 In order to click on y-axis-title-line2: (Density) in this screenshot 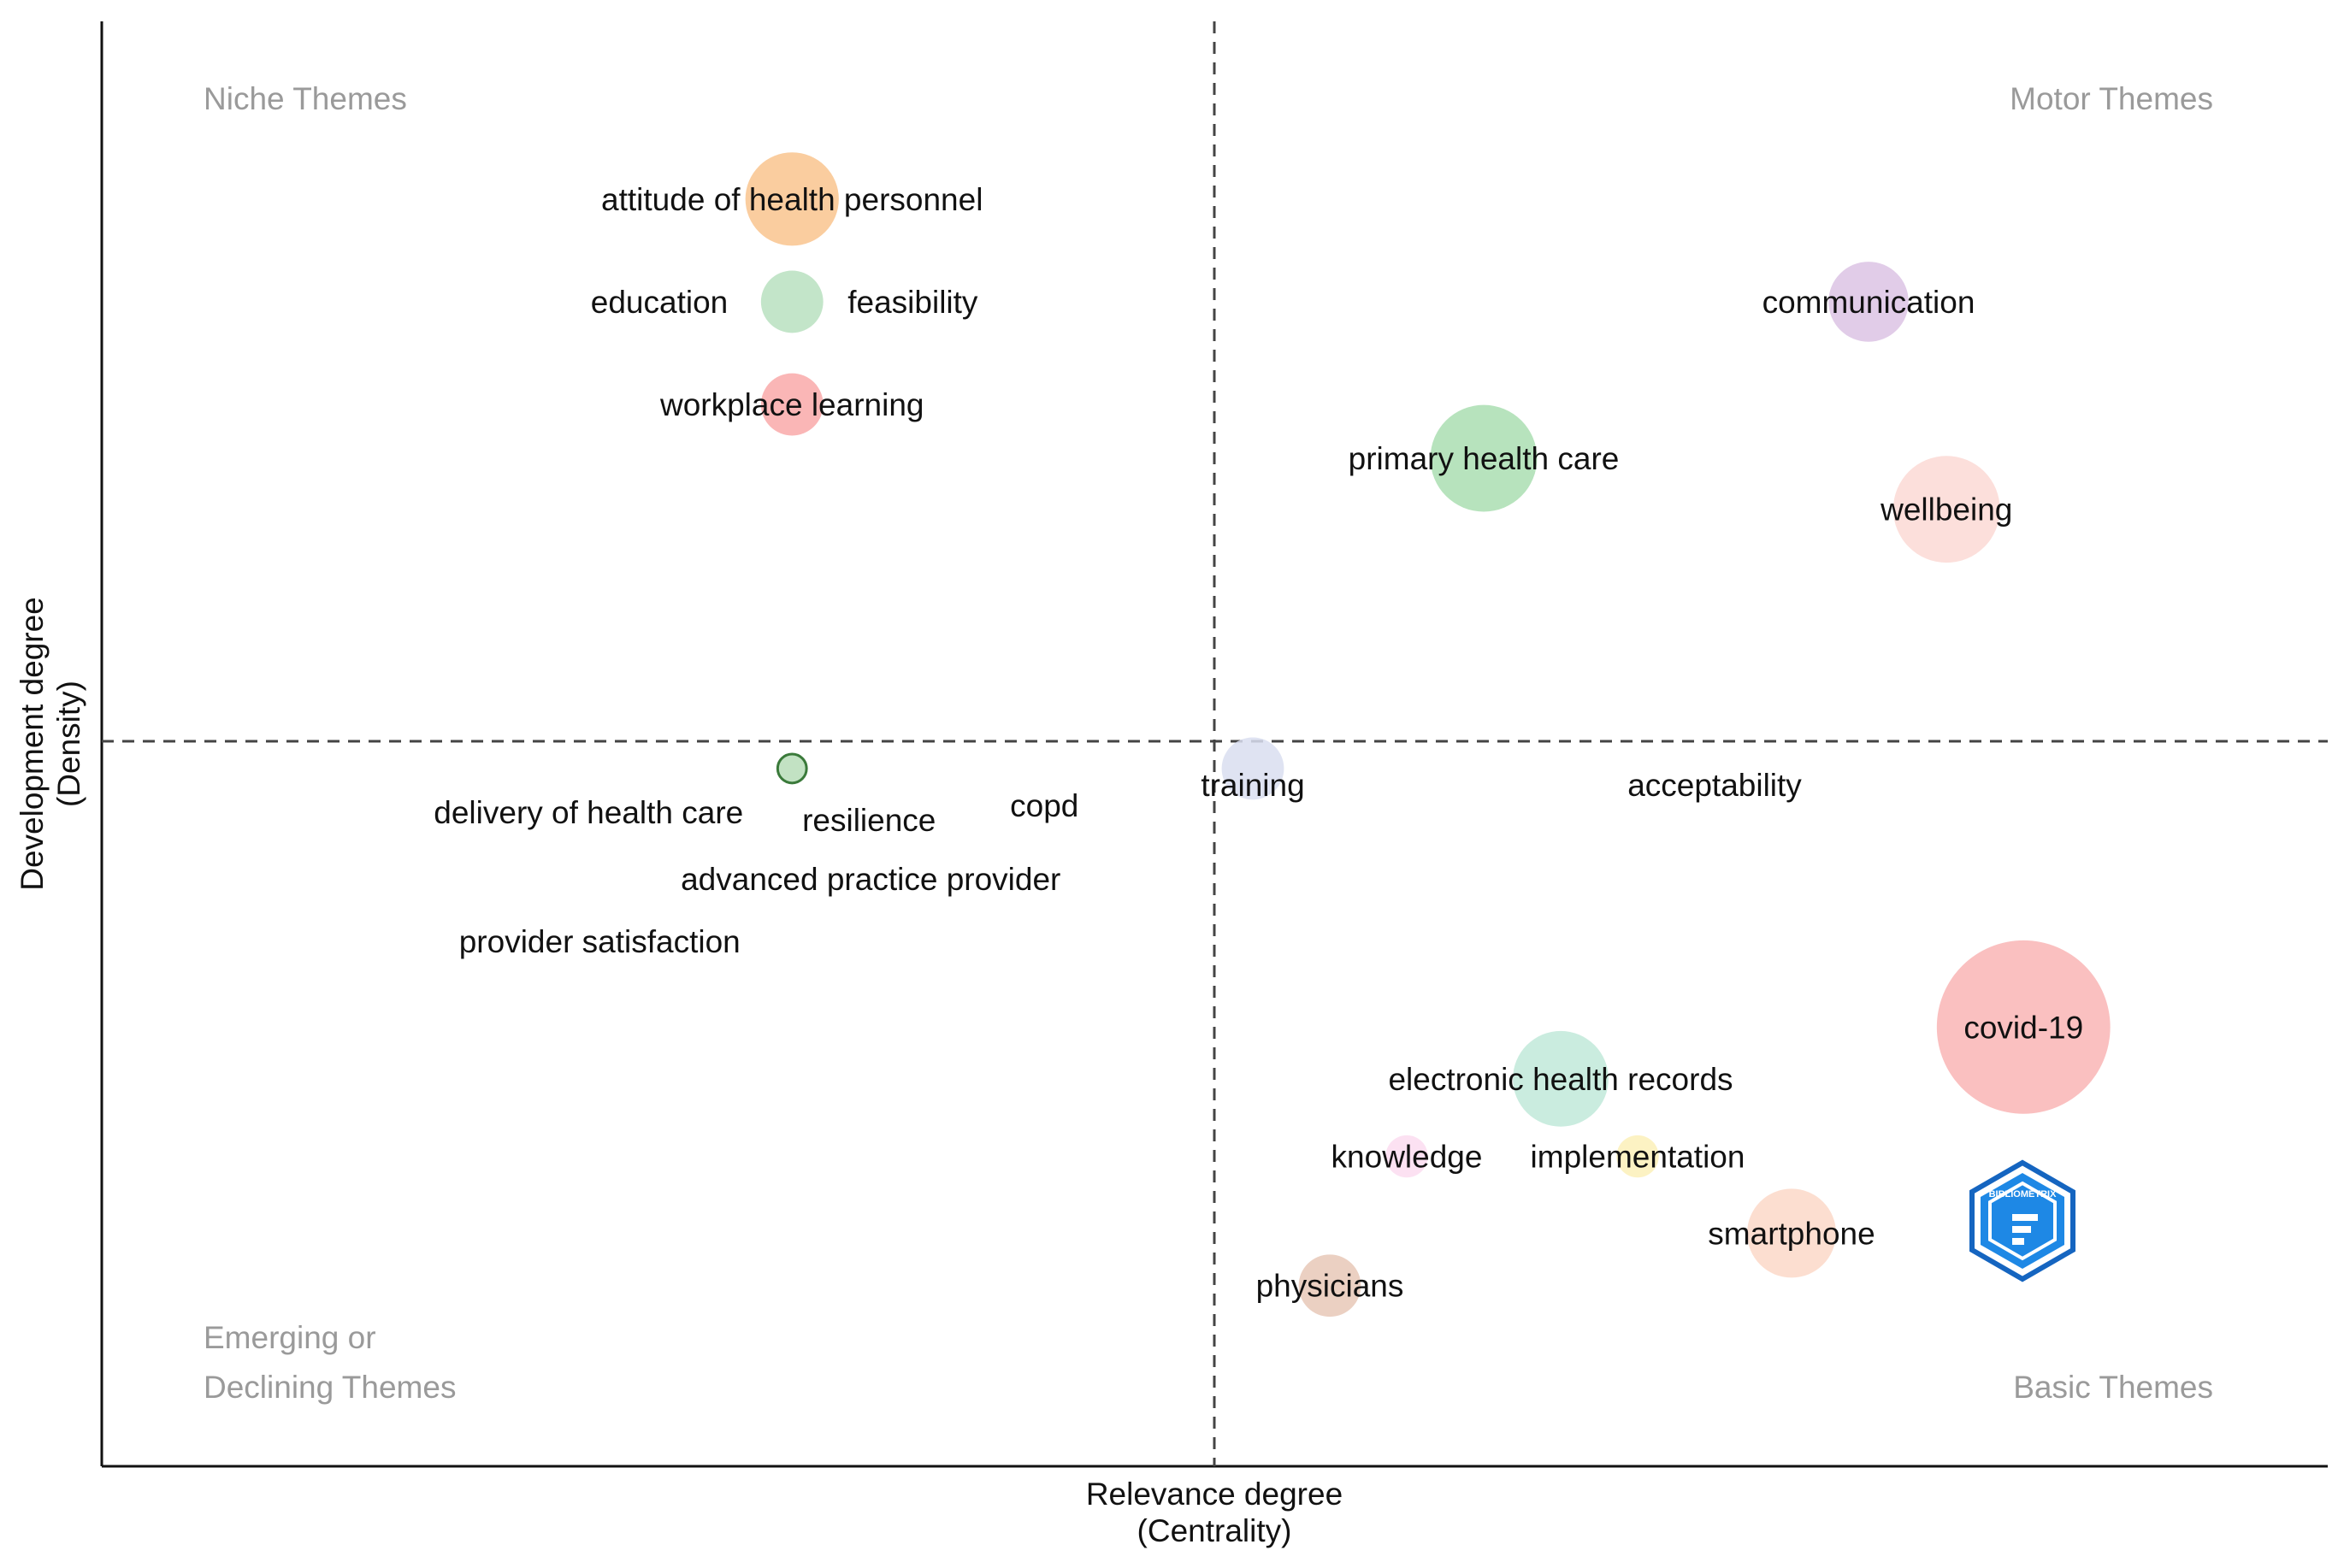, I will do `click(68, 744)`.